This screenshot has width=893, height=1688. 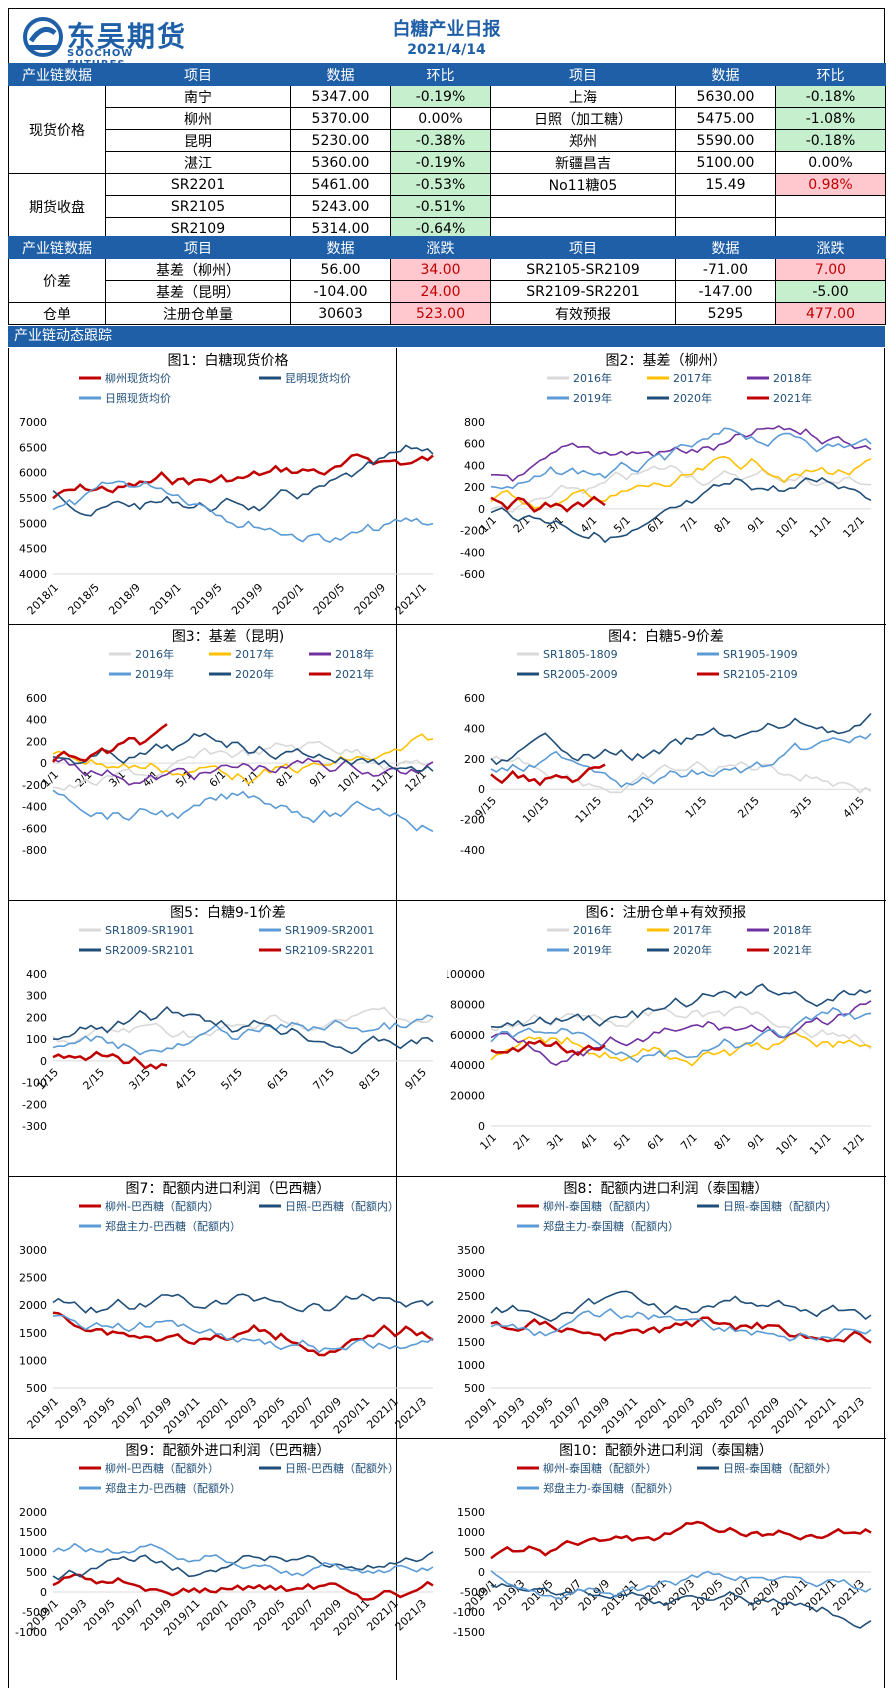 I want to click on y-tick-label: 4500, so click(x=33, y=549).